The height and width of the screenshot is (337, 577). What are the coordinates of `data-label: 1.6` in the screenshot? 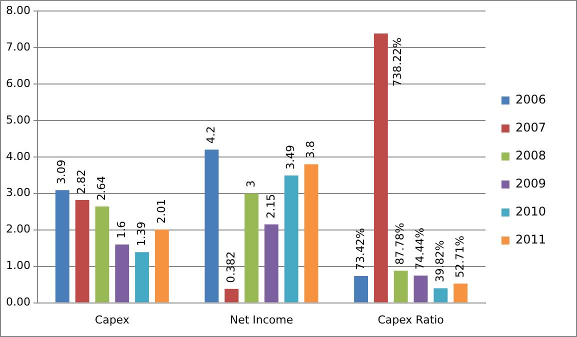 It's located at (121, 229).